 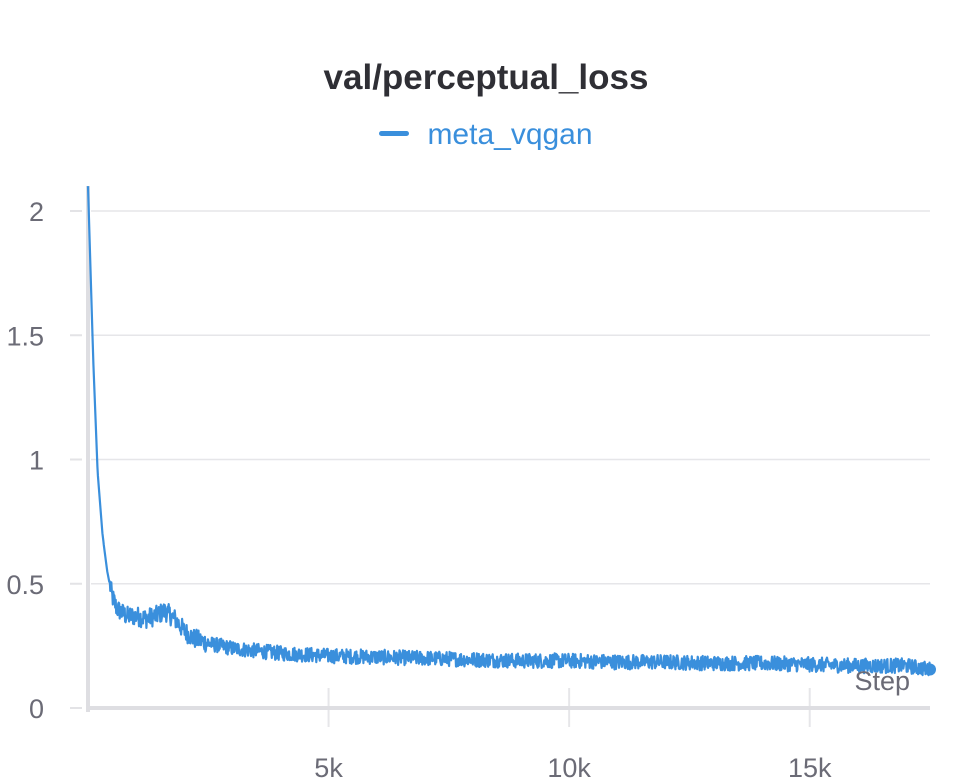 What do you see at coordinates (569, 768) in the screenshot?
I see `x-tick-label: 10k` at bounding box center [569, 768].